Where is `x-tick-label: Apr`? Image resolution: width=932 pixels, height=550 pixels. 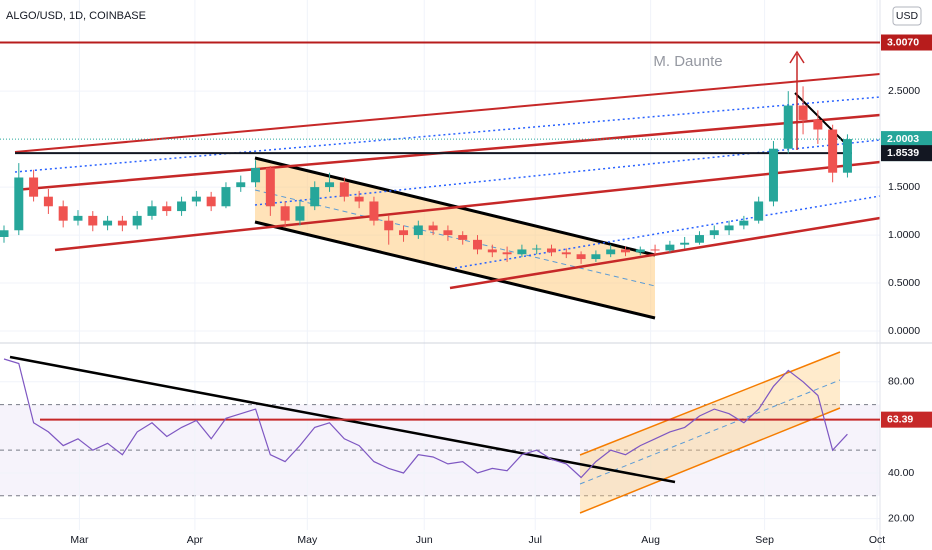 x-tick-label: Apr is located at coordinates (195, 540).